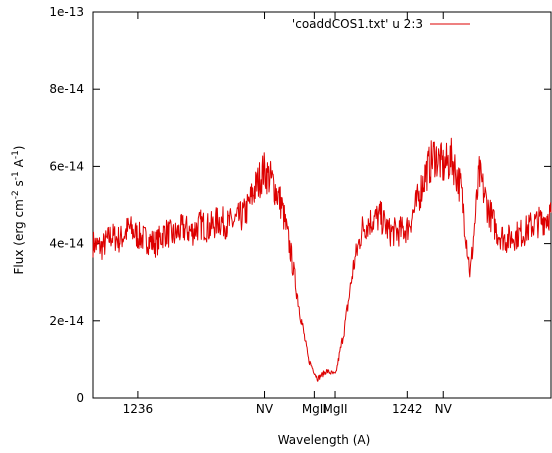 This screenshot has height=453, width=552. I want to click on y-axis-label-sup2: -1, so click(16, 175).